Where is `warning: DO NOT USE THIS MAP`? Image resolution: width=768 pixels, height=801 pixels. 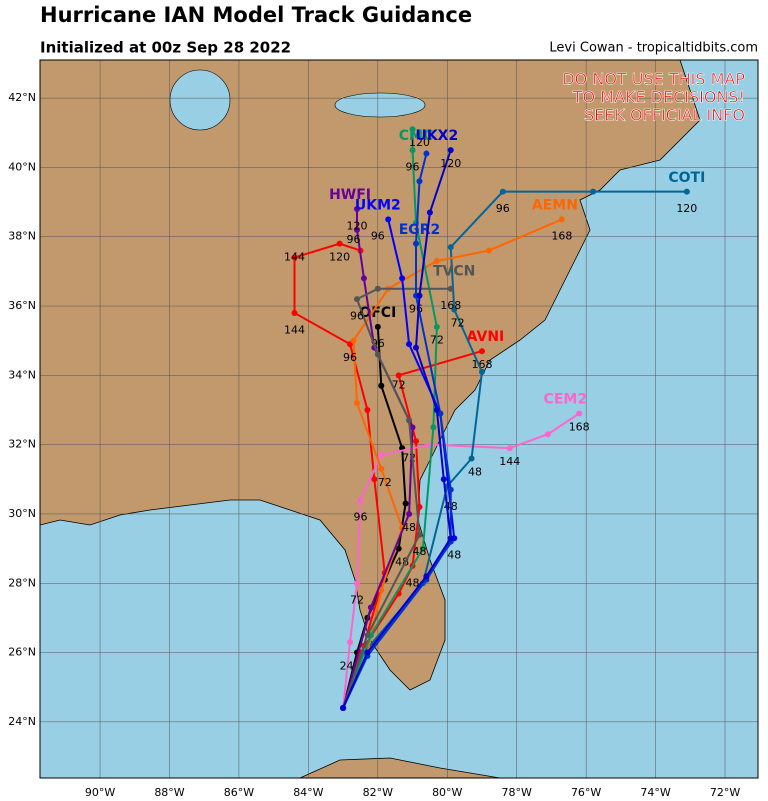 warning: DO NOT USE THIS MAP is located at coordinates (653, 79).